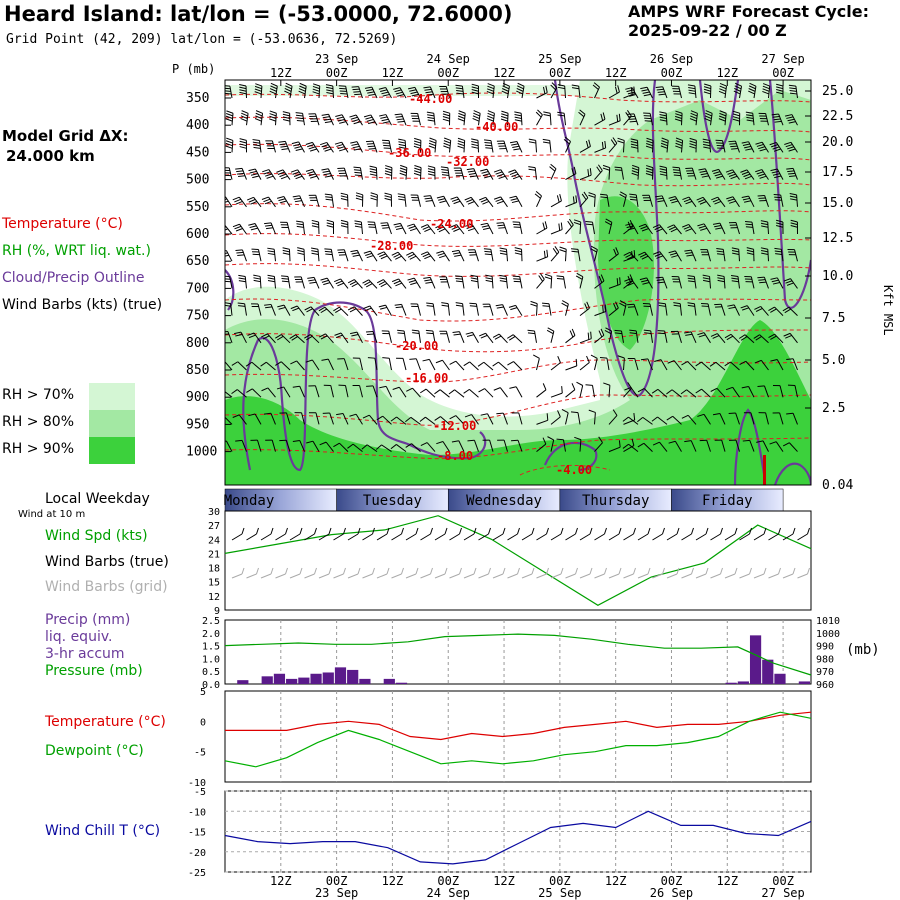 Image resolution: width=900 pixels, height=900 pixels. I want to click on wind-barb-10m-feather, so click(678, 531).